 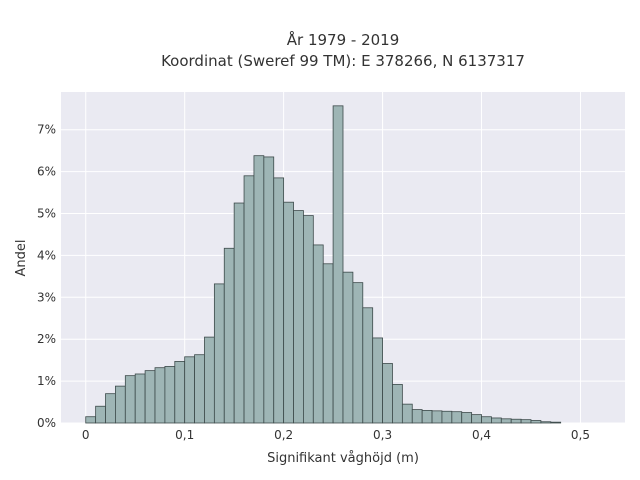 What do you see at coordinates (46, 130) in the screenshot?
I see `y-tick-label: 7%` at bounding box center [46, 130].